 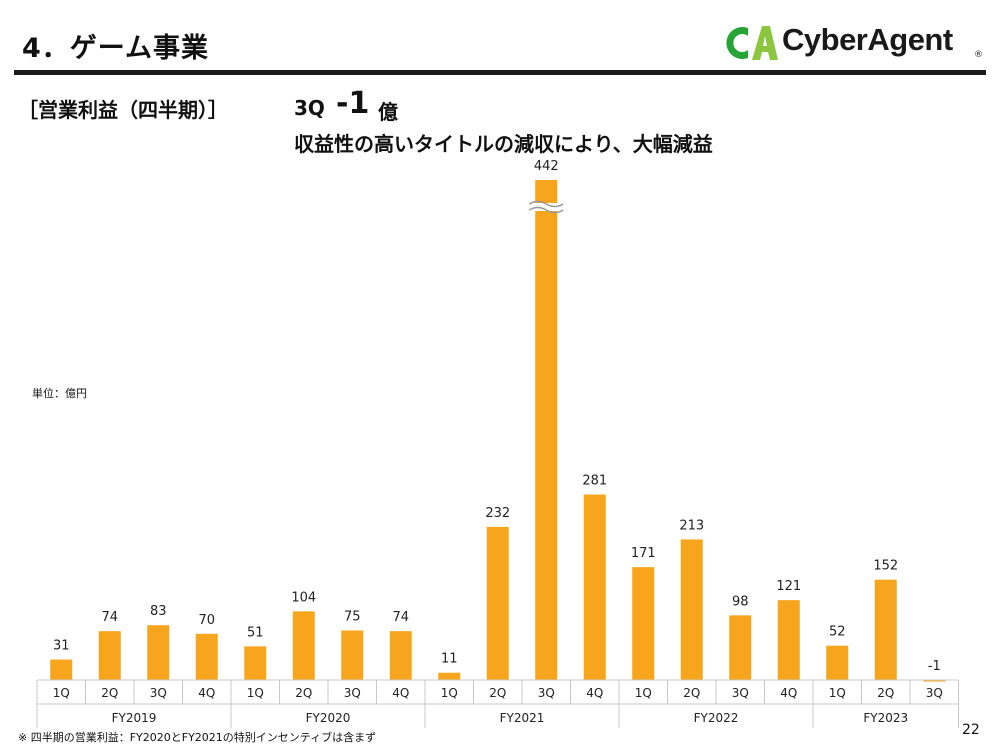 I want to click on data-label: 11, so click(x=449, y=659).